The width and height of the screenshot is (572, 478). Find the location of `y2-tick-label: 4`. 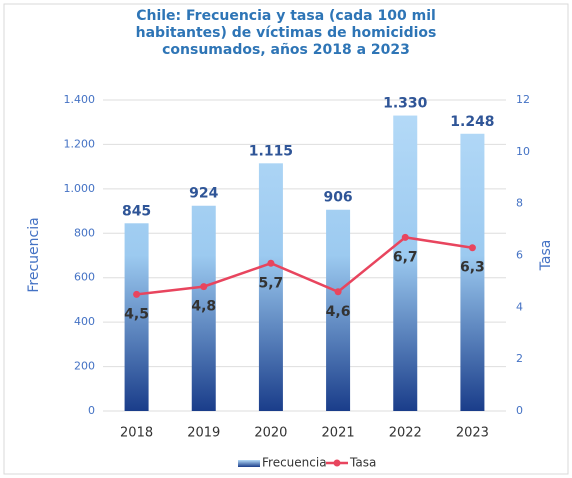

y2-tick-label: 4 is located at coordinates (519, 306).